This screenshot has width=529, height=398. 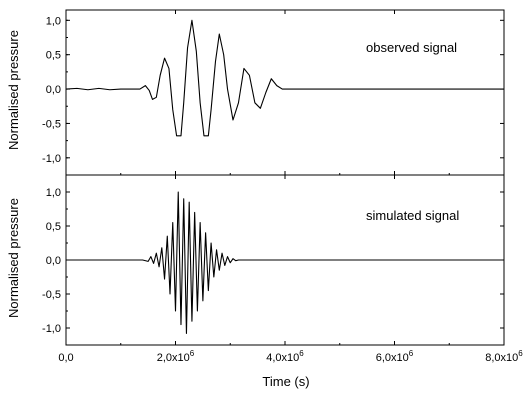 What do you see at coordinates (53, 193) in the screenshot?
I see `y-tick-label-bottom: 1,0` at bounding box center [53, 193].